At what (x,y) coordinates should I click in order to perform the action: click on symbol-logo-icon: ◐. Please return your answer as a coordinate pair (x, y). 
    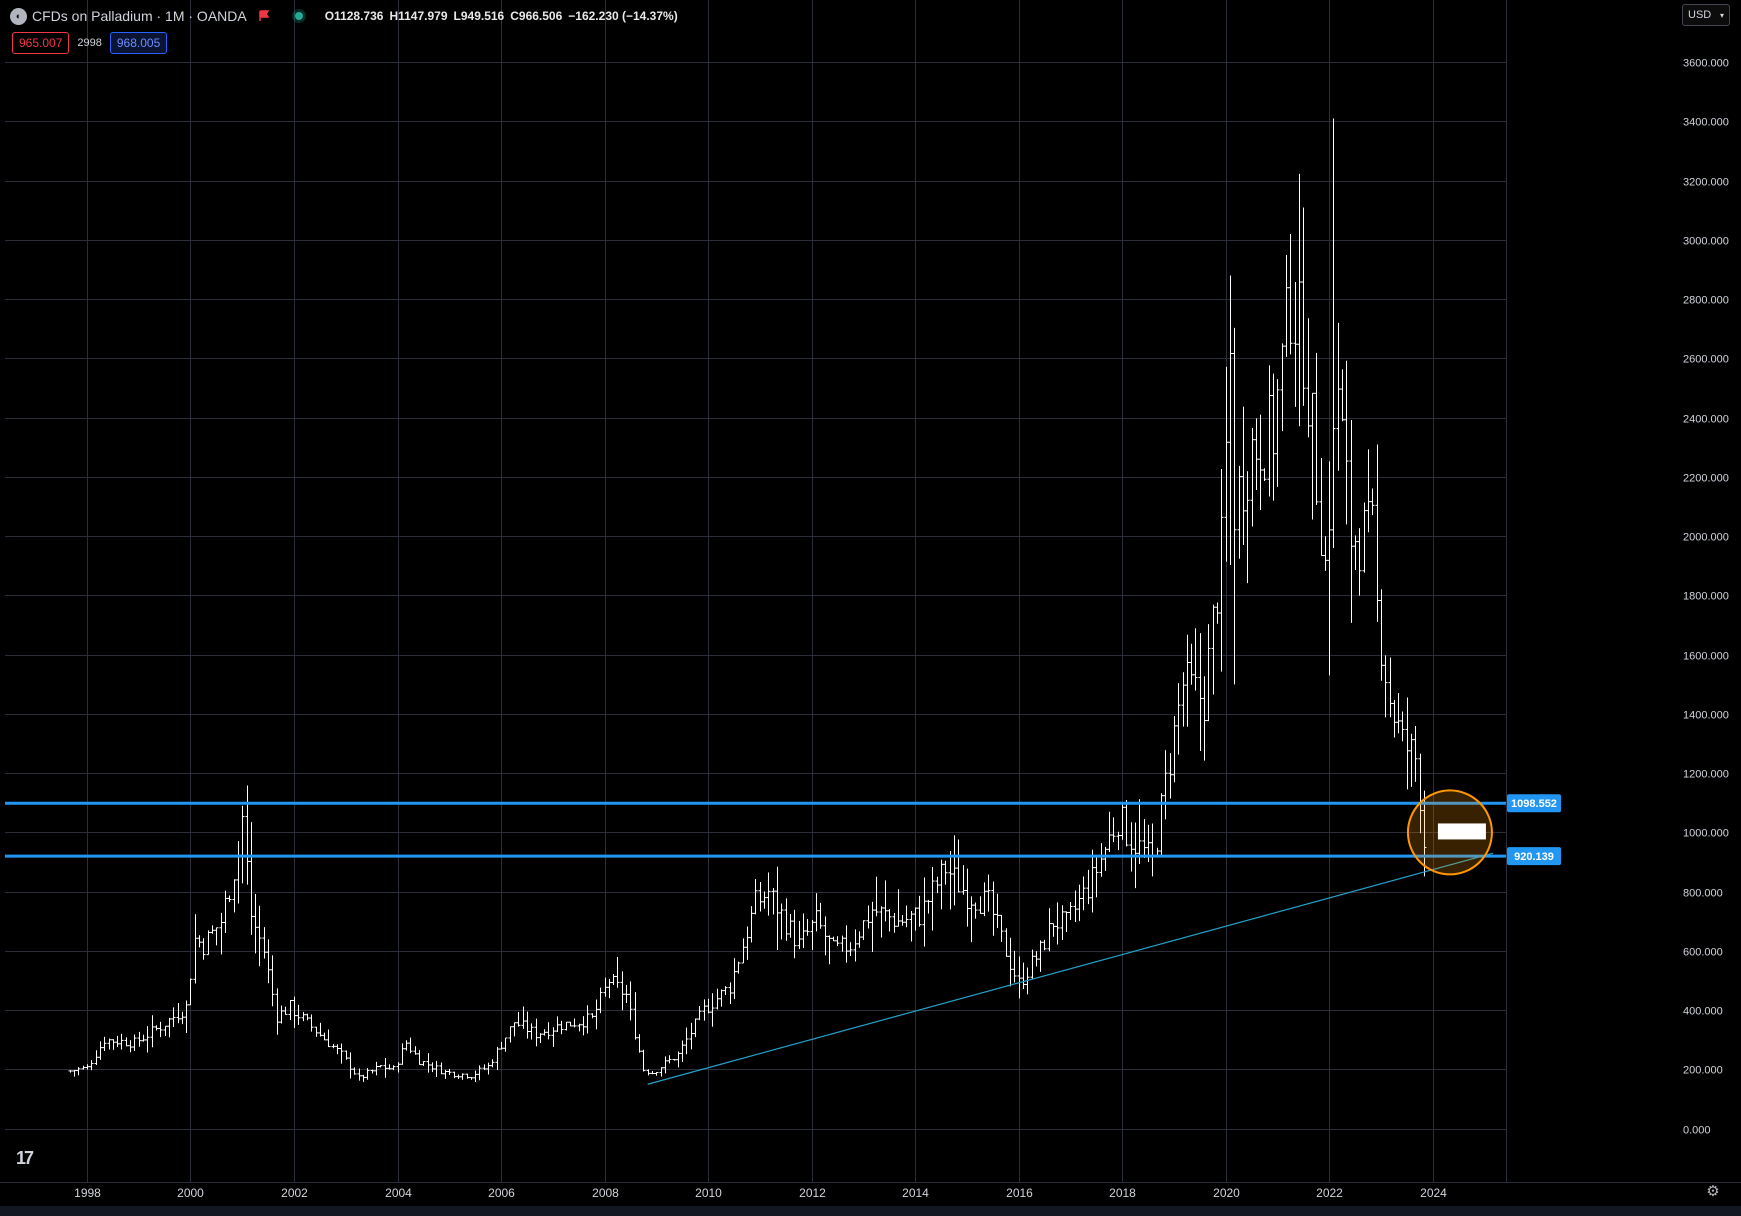
    Looking at the image, I should click on (18, 16).